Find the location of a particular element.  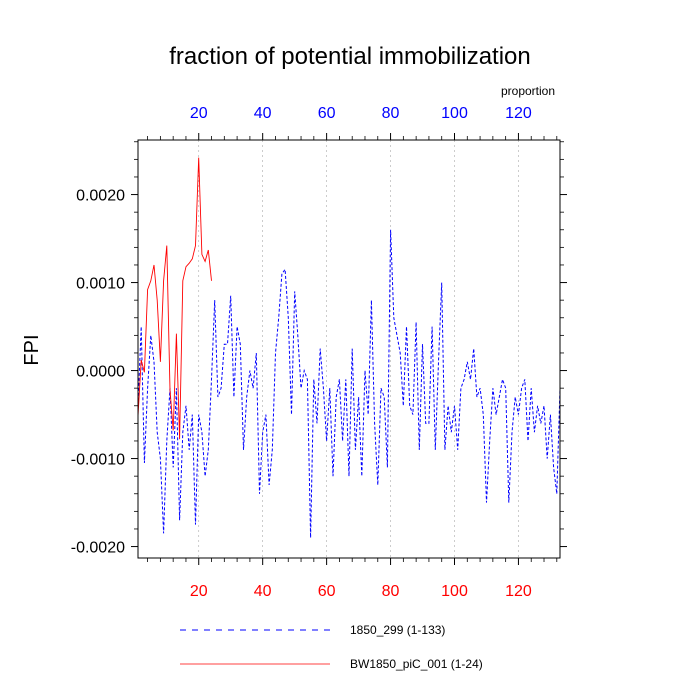

x-tick-label-top: 100 is located at coordinates (454, 113).